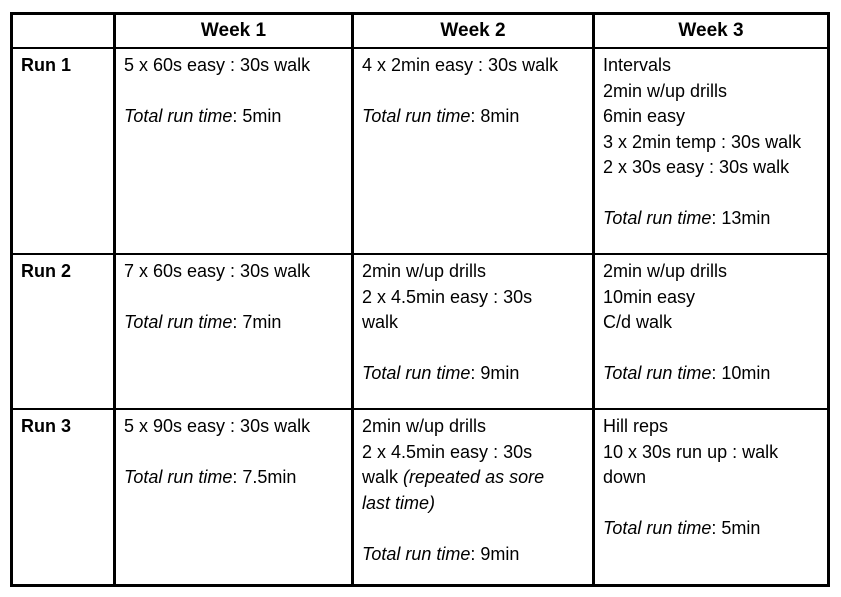 The height and width of the screenshot is (597, 841). I want to click on header-week-3: Week 3, so click(711, 32).